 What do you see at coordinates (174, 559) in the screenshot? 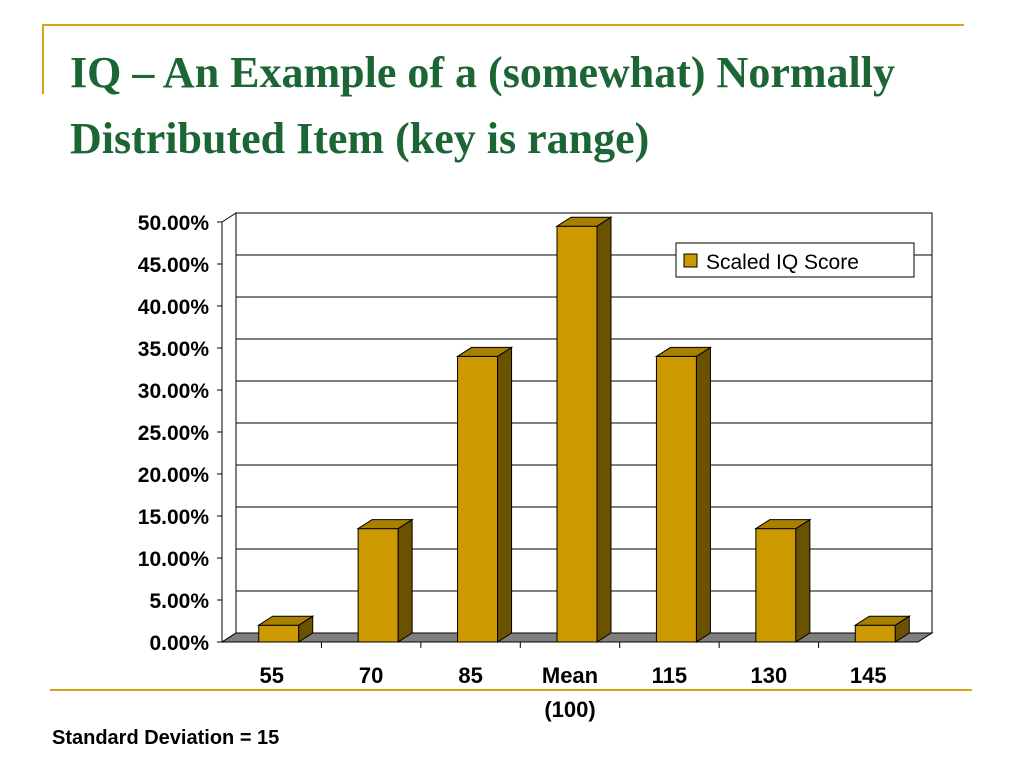
I see `y-tick-label: 10.00%` at bounding box center [174, 559].